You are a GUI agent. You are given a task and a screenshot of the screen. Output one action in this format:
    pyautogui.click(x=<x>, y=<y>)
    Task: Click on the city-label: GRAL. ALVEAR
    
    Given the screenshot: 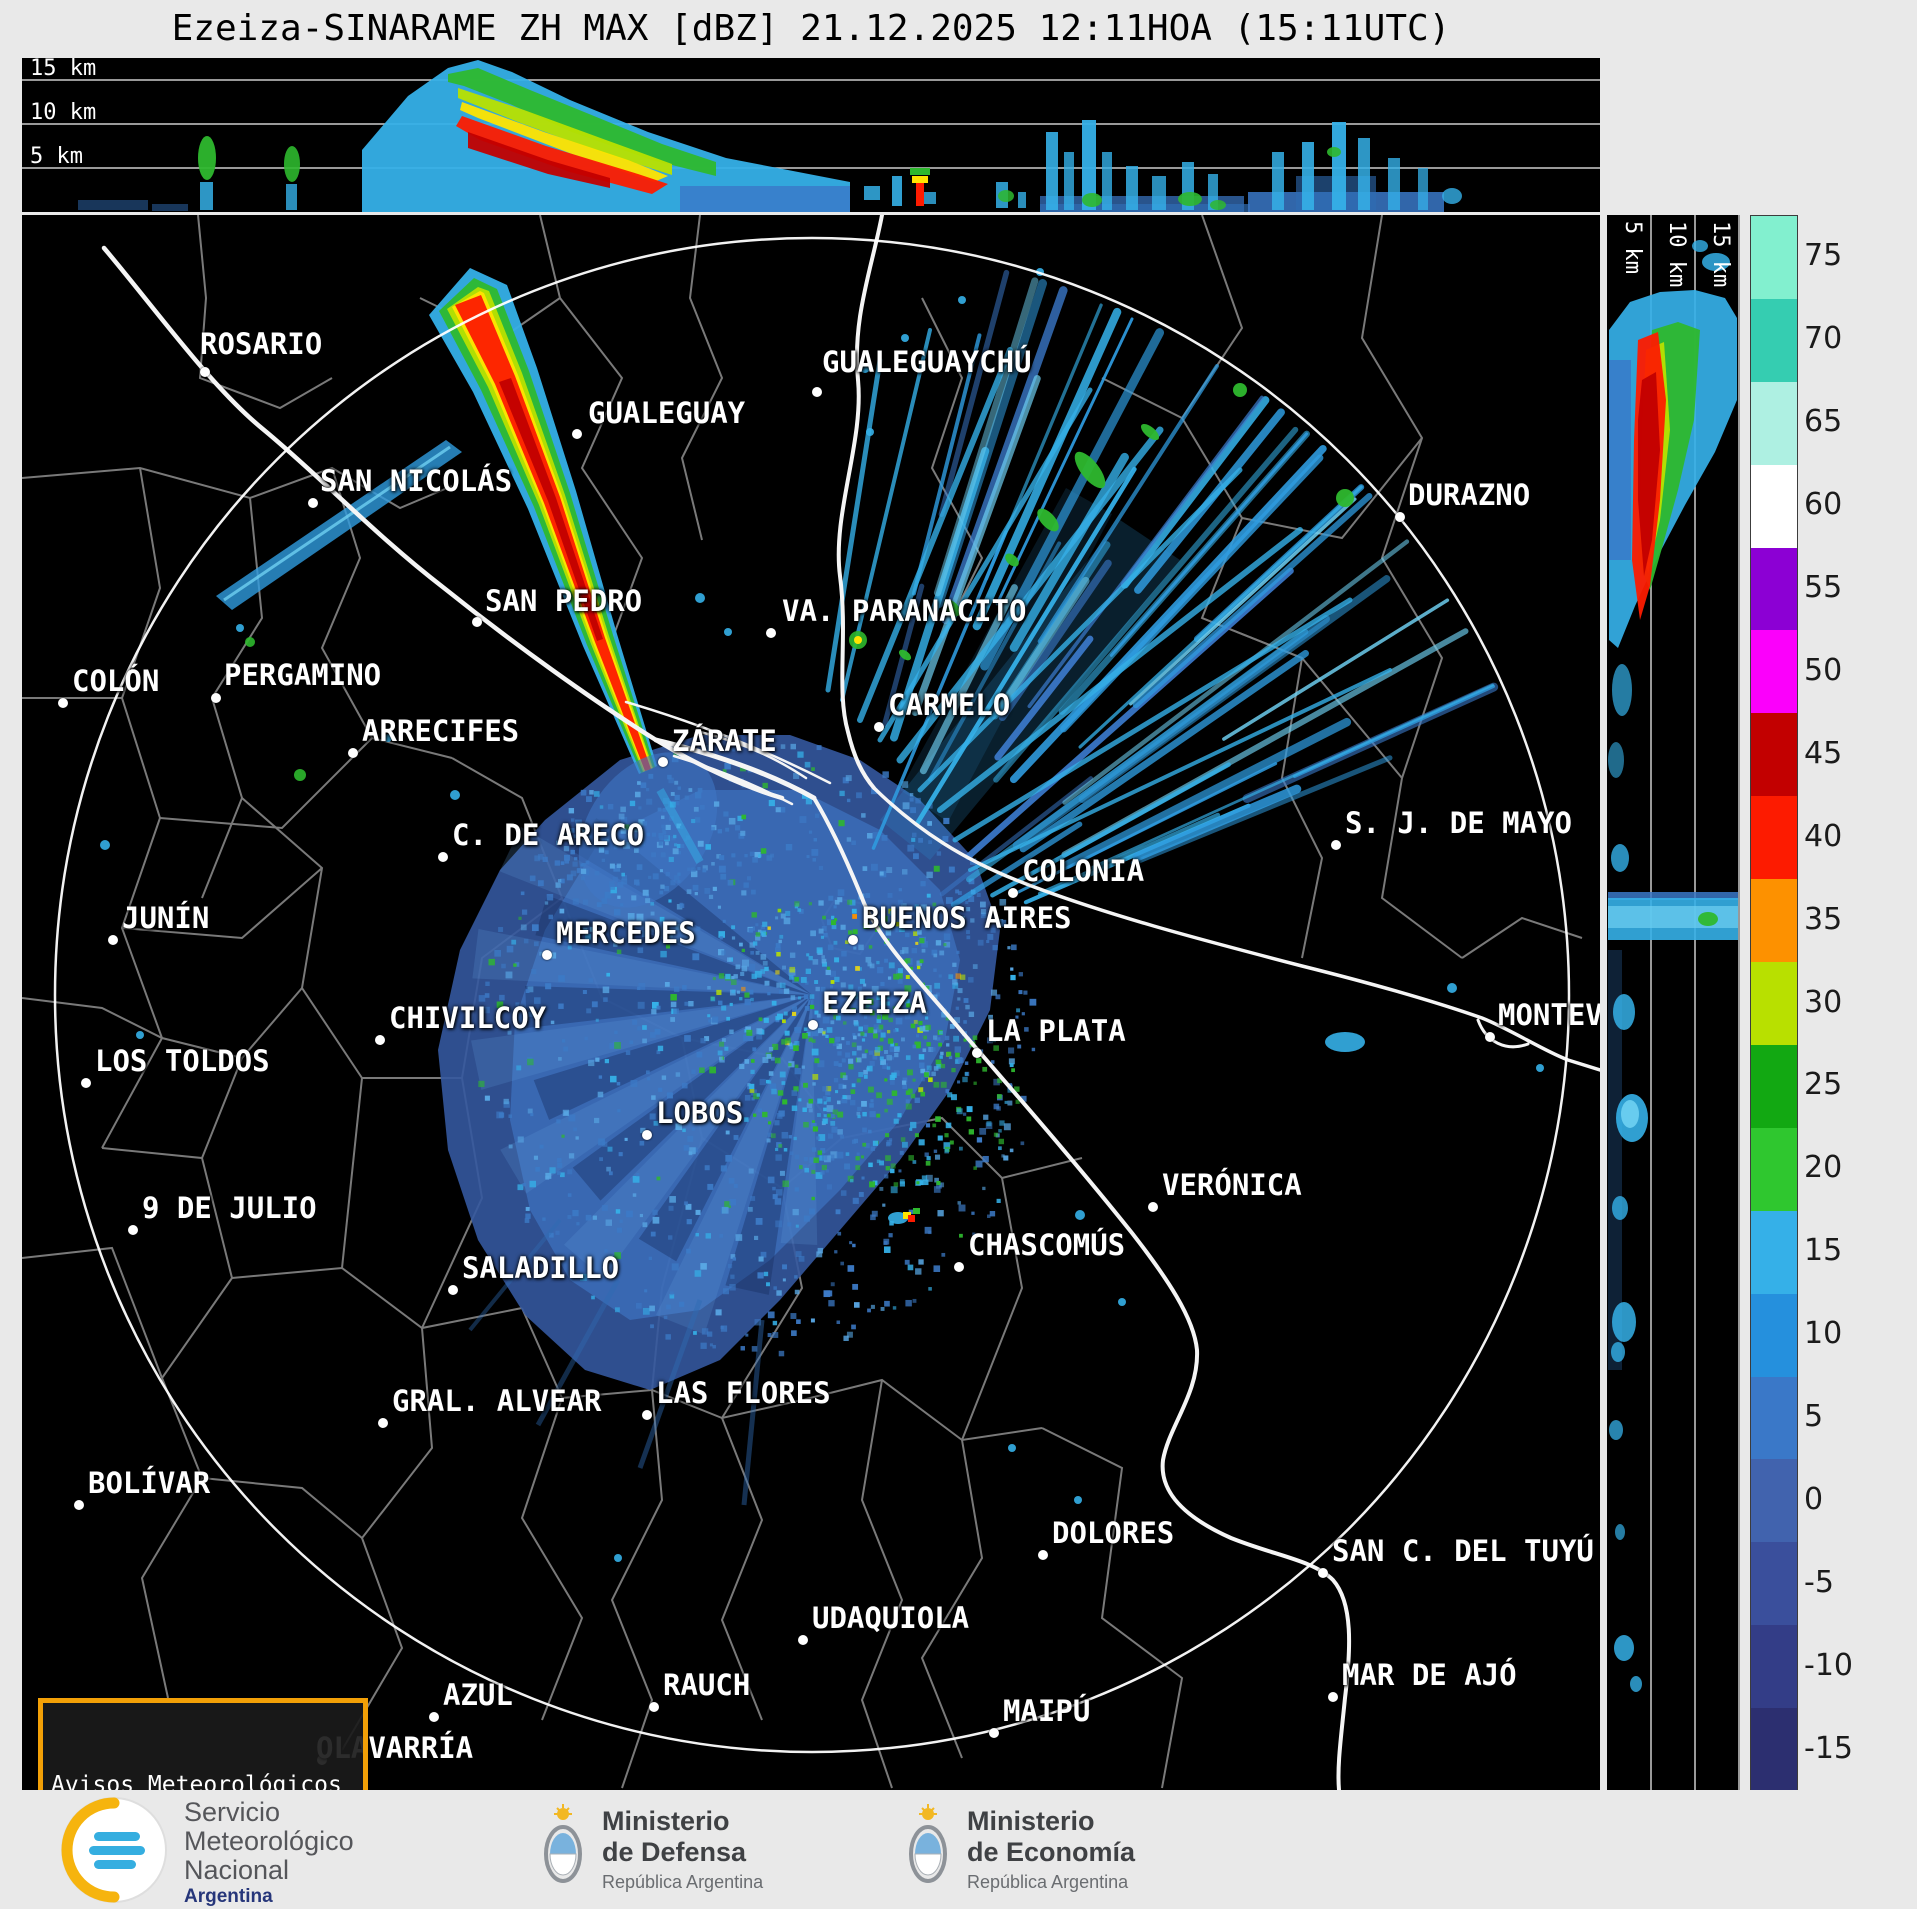 What is the action you would take?
    pyautogui.click(x=497, y=1401)
    